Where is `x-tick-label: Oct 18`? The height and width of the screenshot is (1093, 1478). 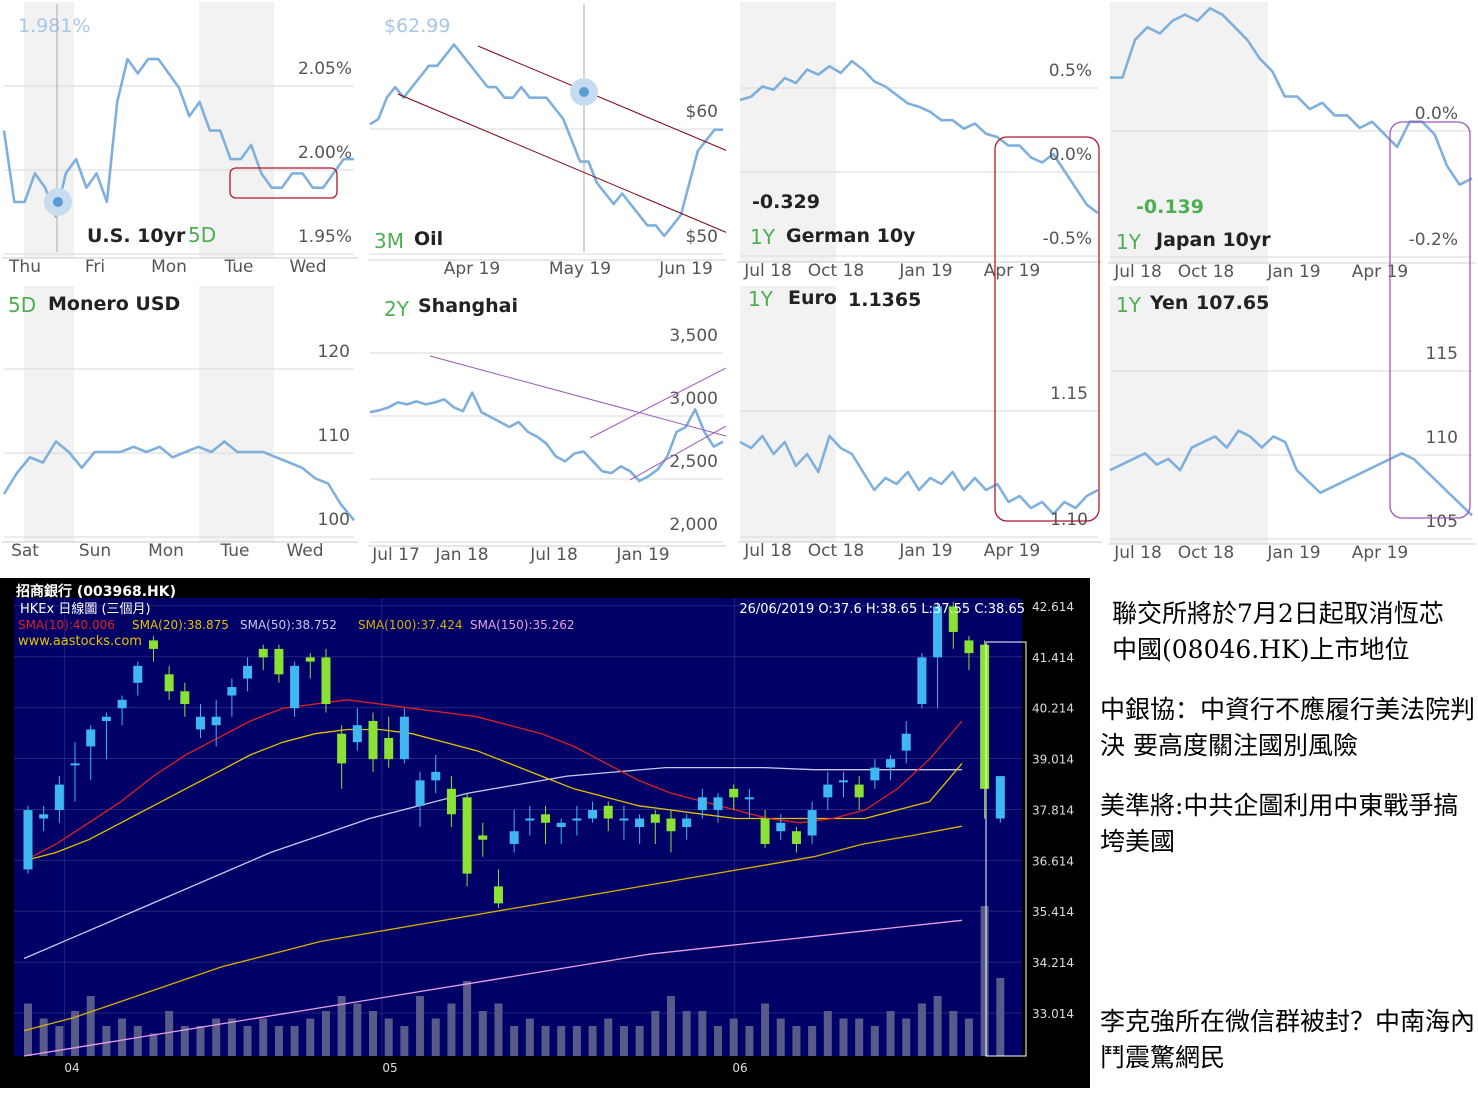
x-tick-label: Oct 18 is located at coordinates (1206, 553).